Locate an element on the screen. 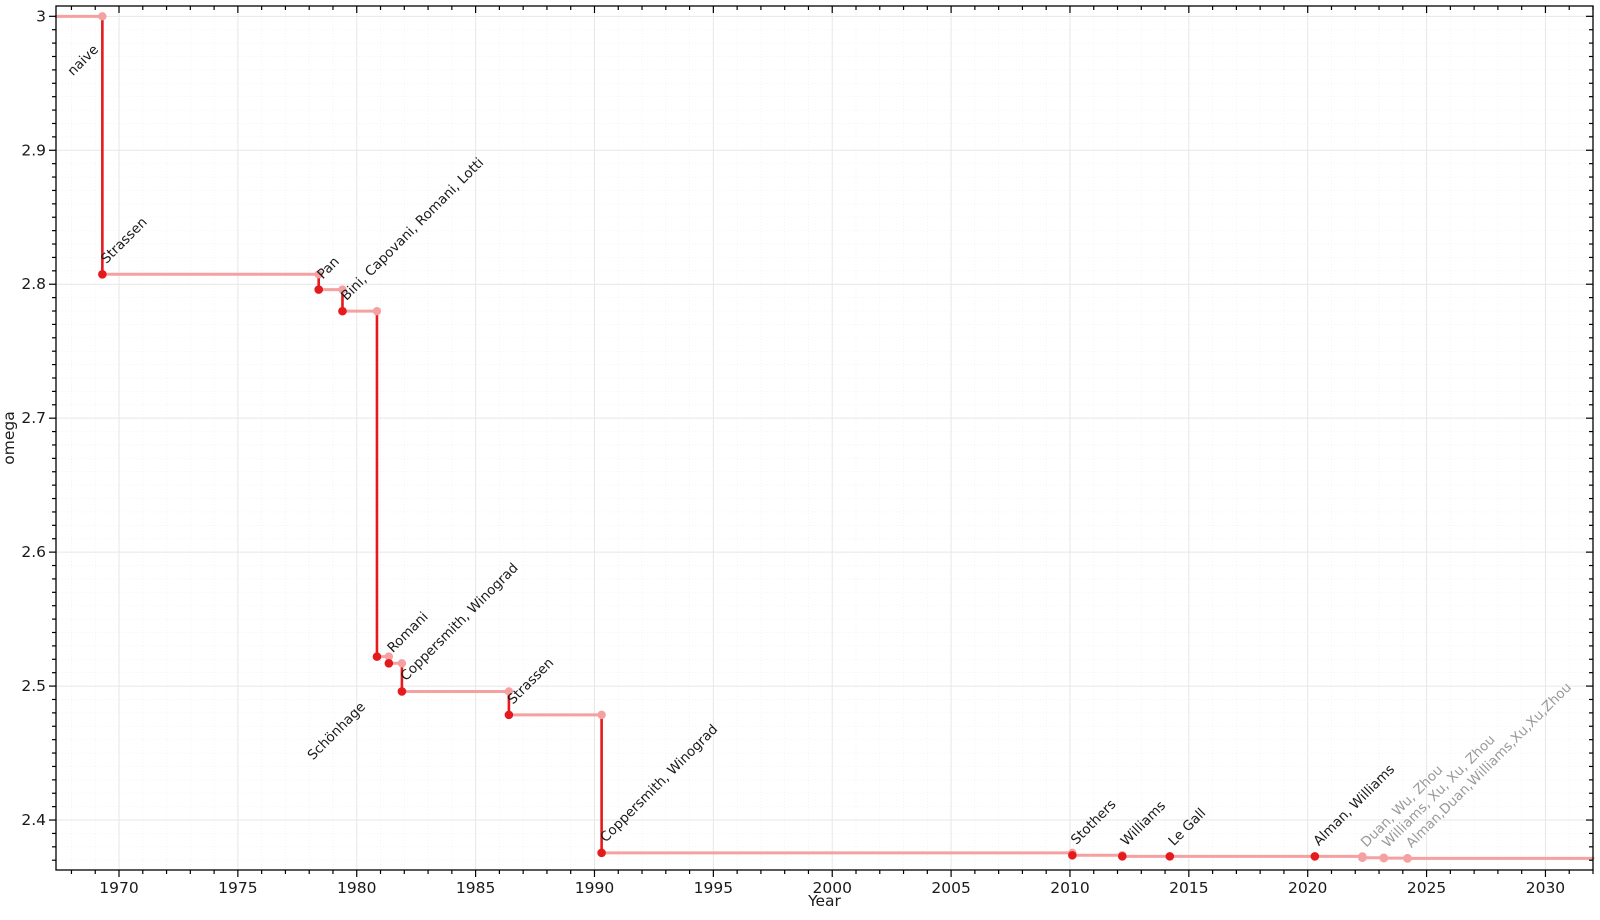 Image resolution: width=1600 pixels, height=920 pixels. x-tick-label: 1990 is located at coordinates (594, 888).